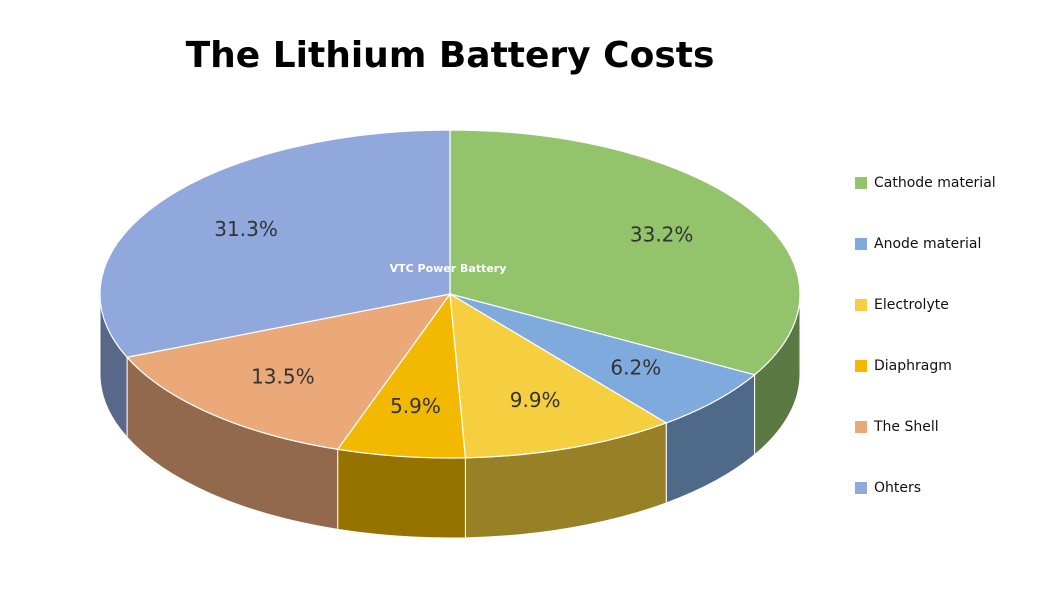 This screenshot has height=591, width=1061. Describe the element at coordinates (535, 400) in the screenshot. I see `data-label: 9.9%` at that location.